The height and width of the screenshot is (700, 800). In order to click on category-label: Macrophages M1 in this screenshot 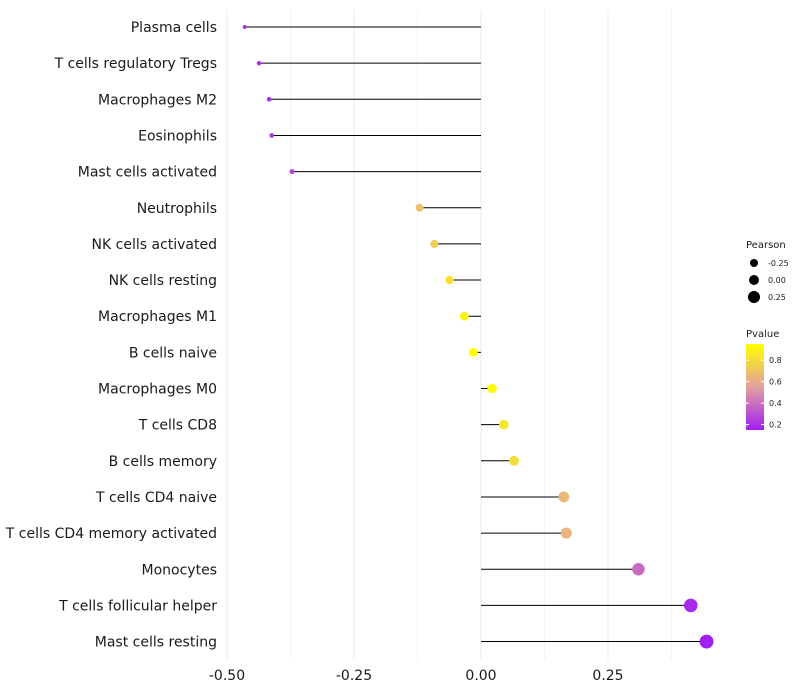, I will do `click(157, 317)`.